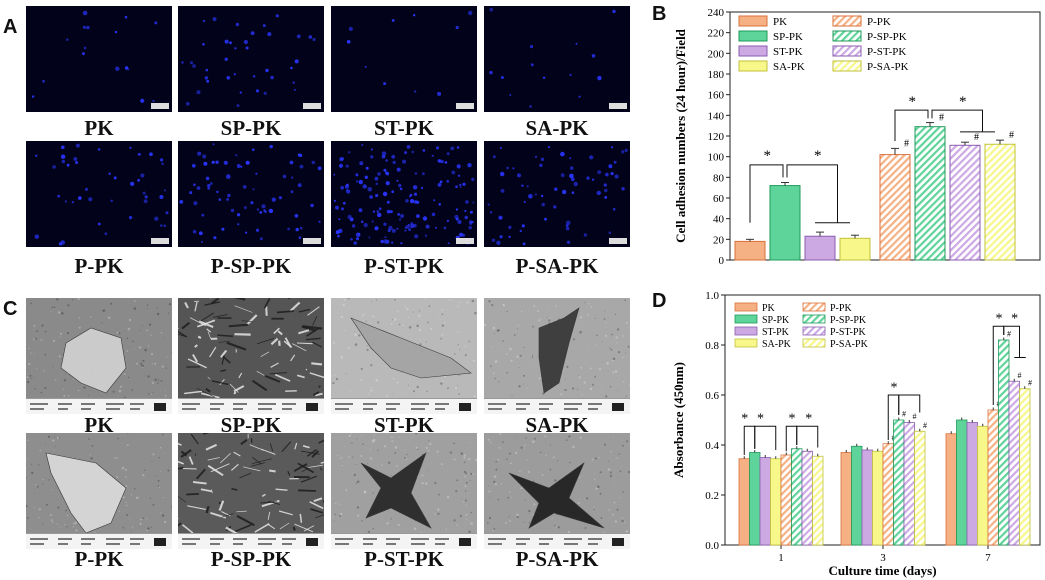 This screenshot has height=580, width=1045. Describe the element at coordinates (911, 125) in the screenshot. I see `bracket-ppk-psppk` at that location.